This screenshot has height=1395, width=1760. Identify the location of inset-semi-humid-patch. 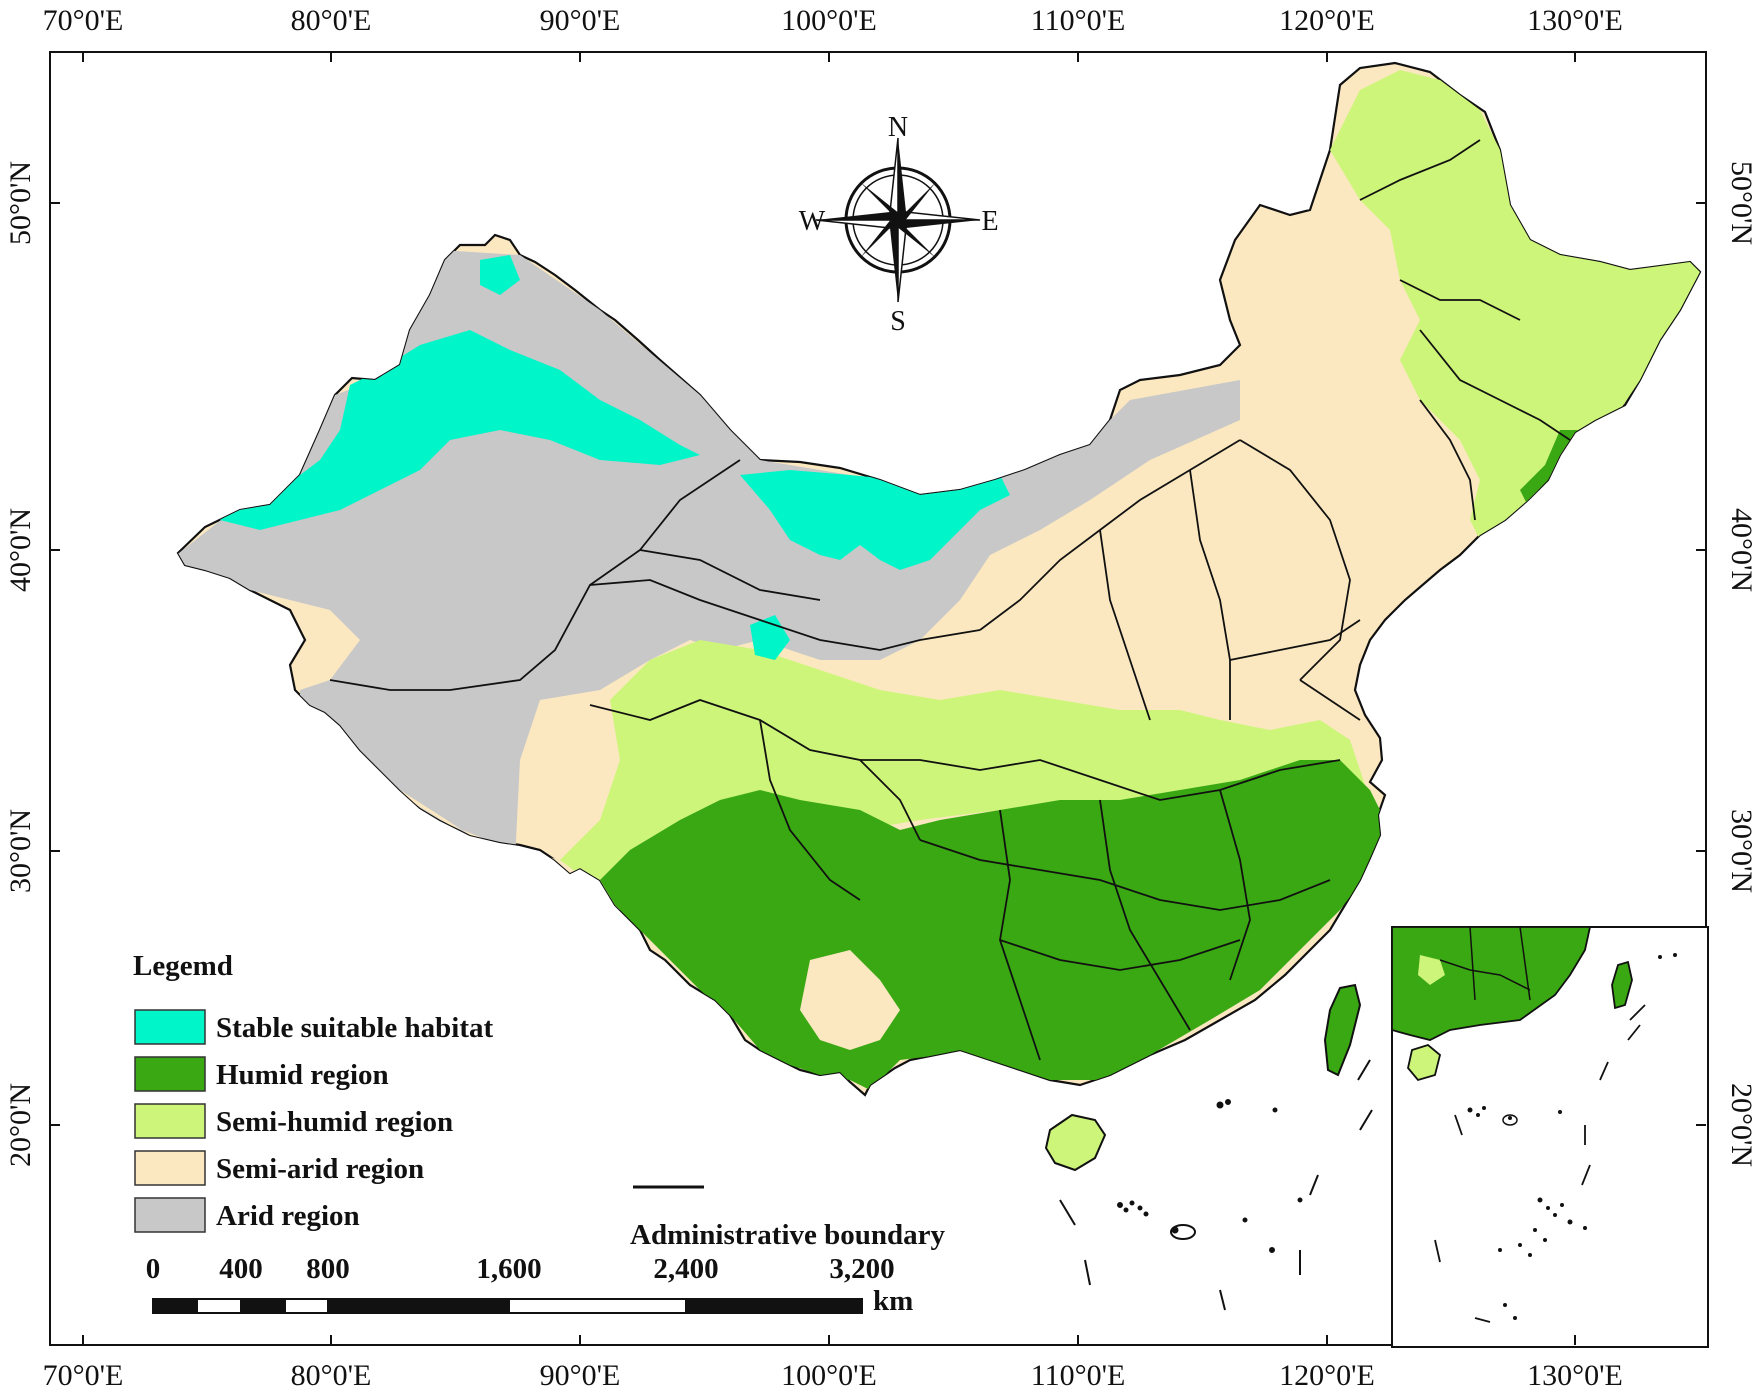
(1431, 970).